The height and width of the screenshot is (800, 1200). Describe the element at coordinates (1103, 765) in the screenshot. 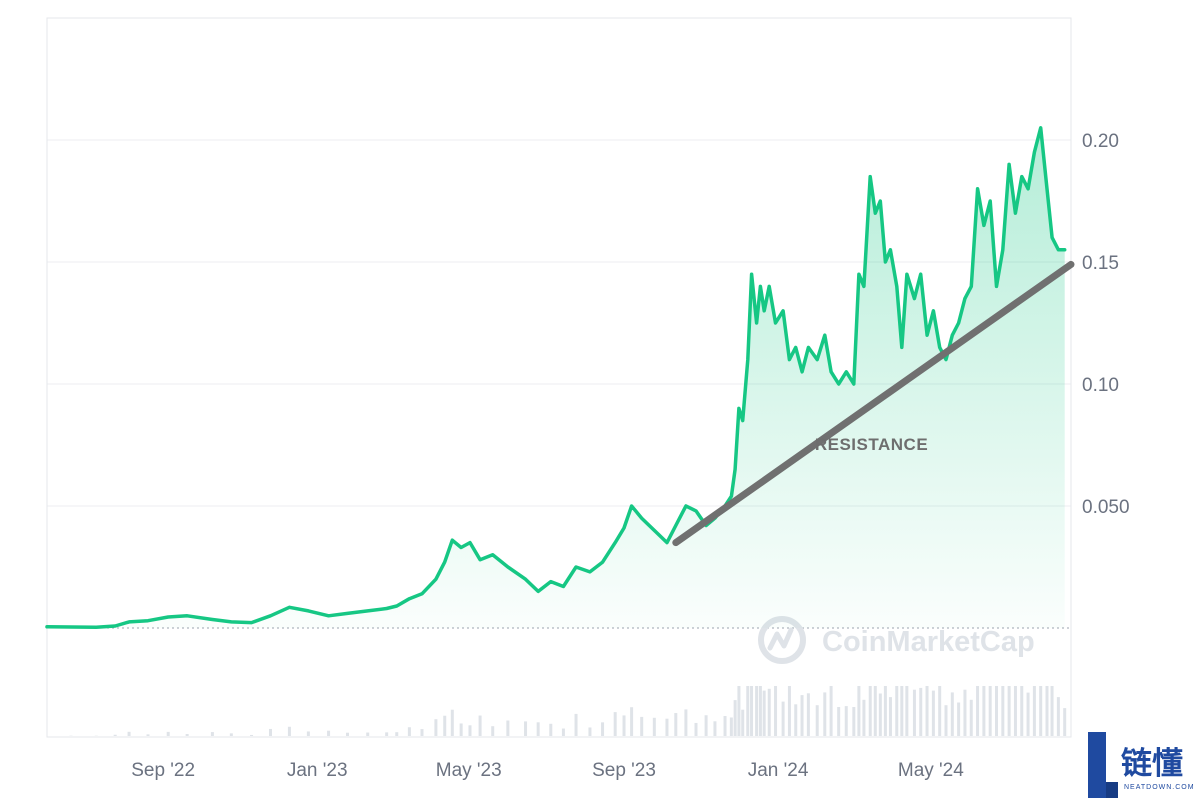

I see `l-logo-icon` at that location.